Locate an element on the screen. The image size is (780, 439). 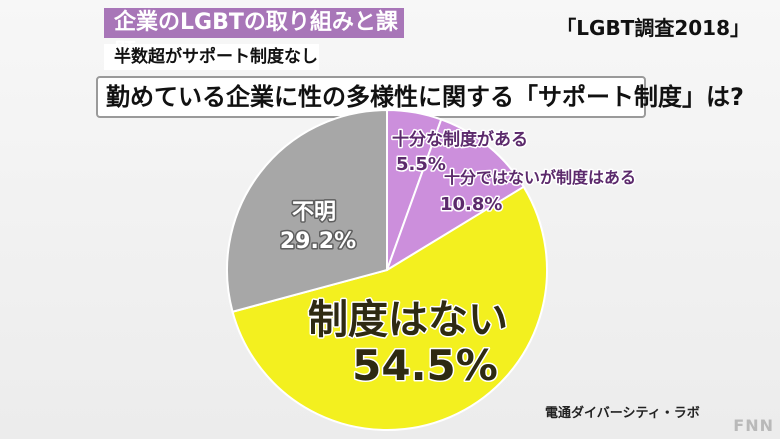
broadcaster-logo: FNN is located at coordinates (753, 425).